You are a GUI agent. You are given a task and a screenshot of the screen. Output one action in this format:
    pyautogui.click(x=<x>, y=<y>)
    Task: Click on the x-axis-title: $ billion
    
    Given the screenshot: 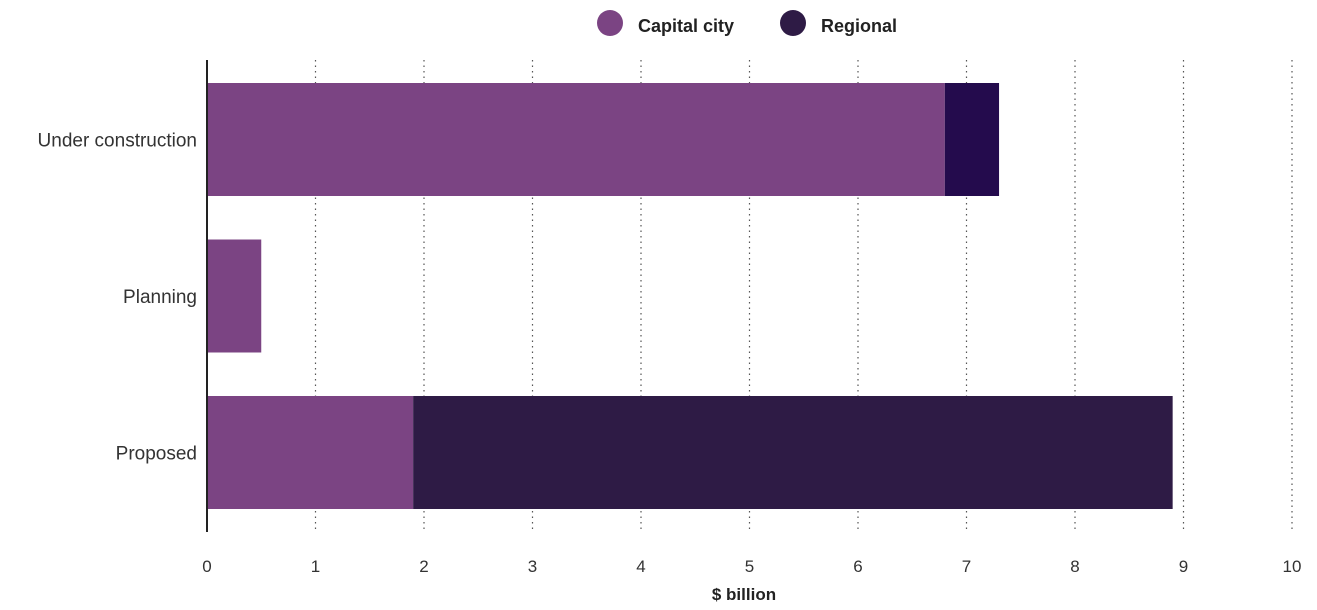 What is the action you would take?
    pyautogui.click(x=744, y=594)
    